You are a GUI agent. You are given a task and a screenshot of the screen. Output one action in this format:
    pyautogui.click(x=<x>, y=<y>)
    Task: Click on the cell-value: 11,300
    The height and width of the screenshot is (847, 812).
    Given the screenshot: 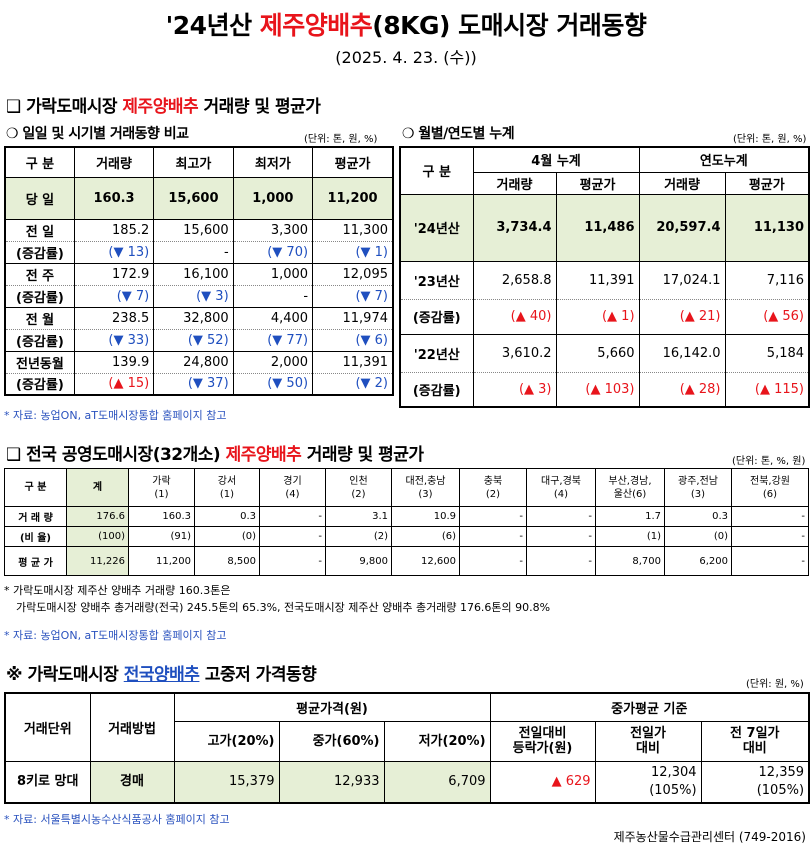 What is the action you would take?
    pyautogui.click(x=353, y=230)
    